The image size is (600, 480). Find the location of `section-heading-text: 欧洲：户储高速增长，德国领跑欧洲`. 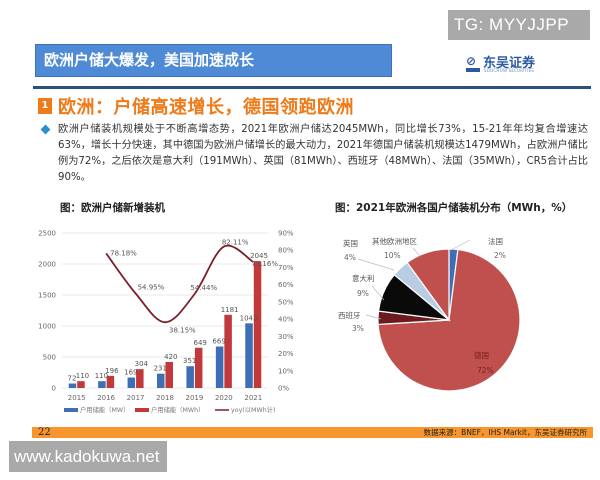

section-heading-text: 欧洲：户储高速增长，德国领跑欧洲 is located at coordinates (206, 107).